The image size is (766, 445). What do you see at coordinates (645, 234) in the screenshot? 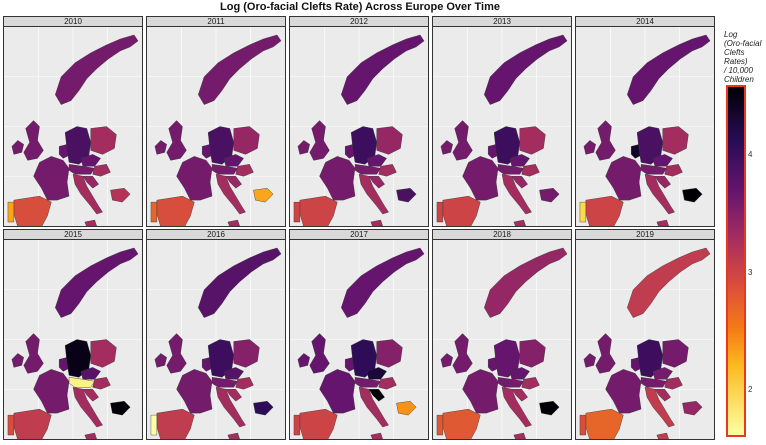
I see `facet-strip-label: 2019` at bounding box center [645, 234].